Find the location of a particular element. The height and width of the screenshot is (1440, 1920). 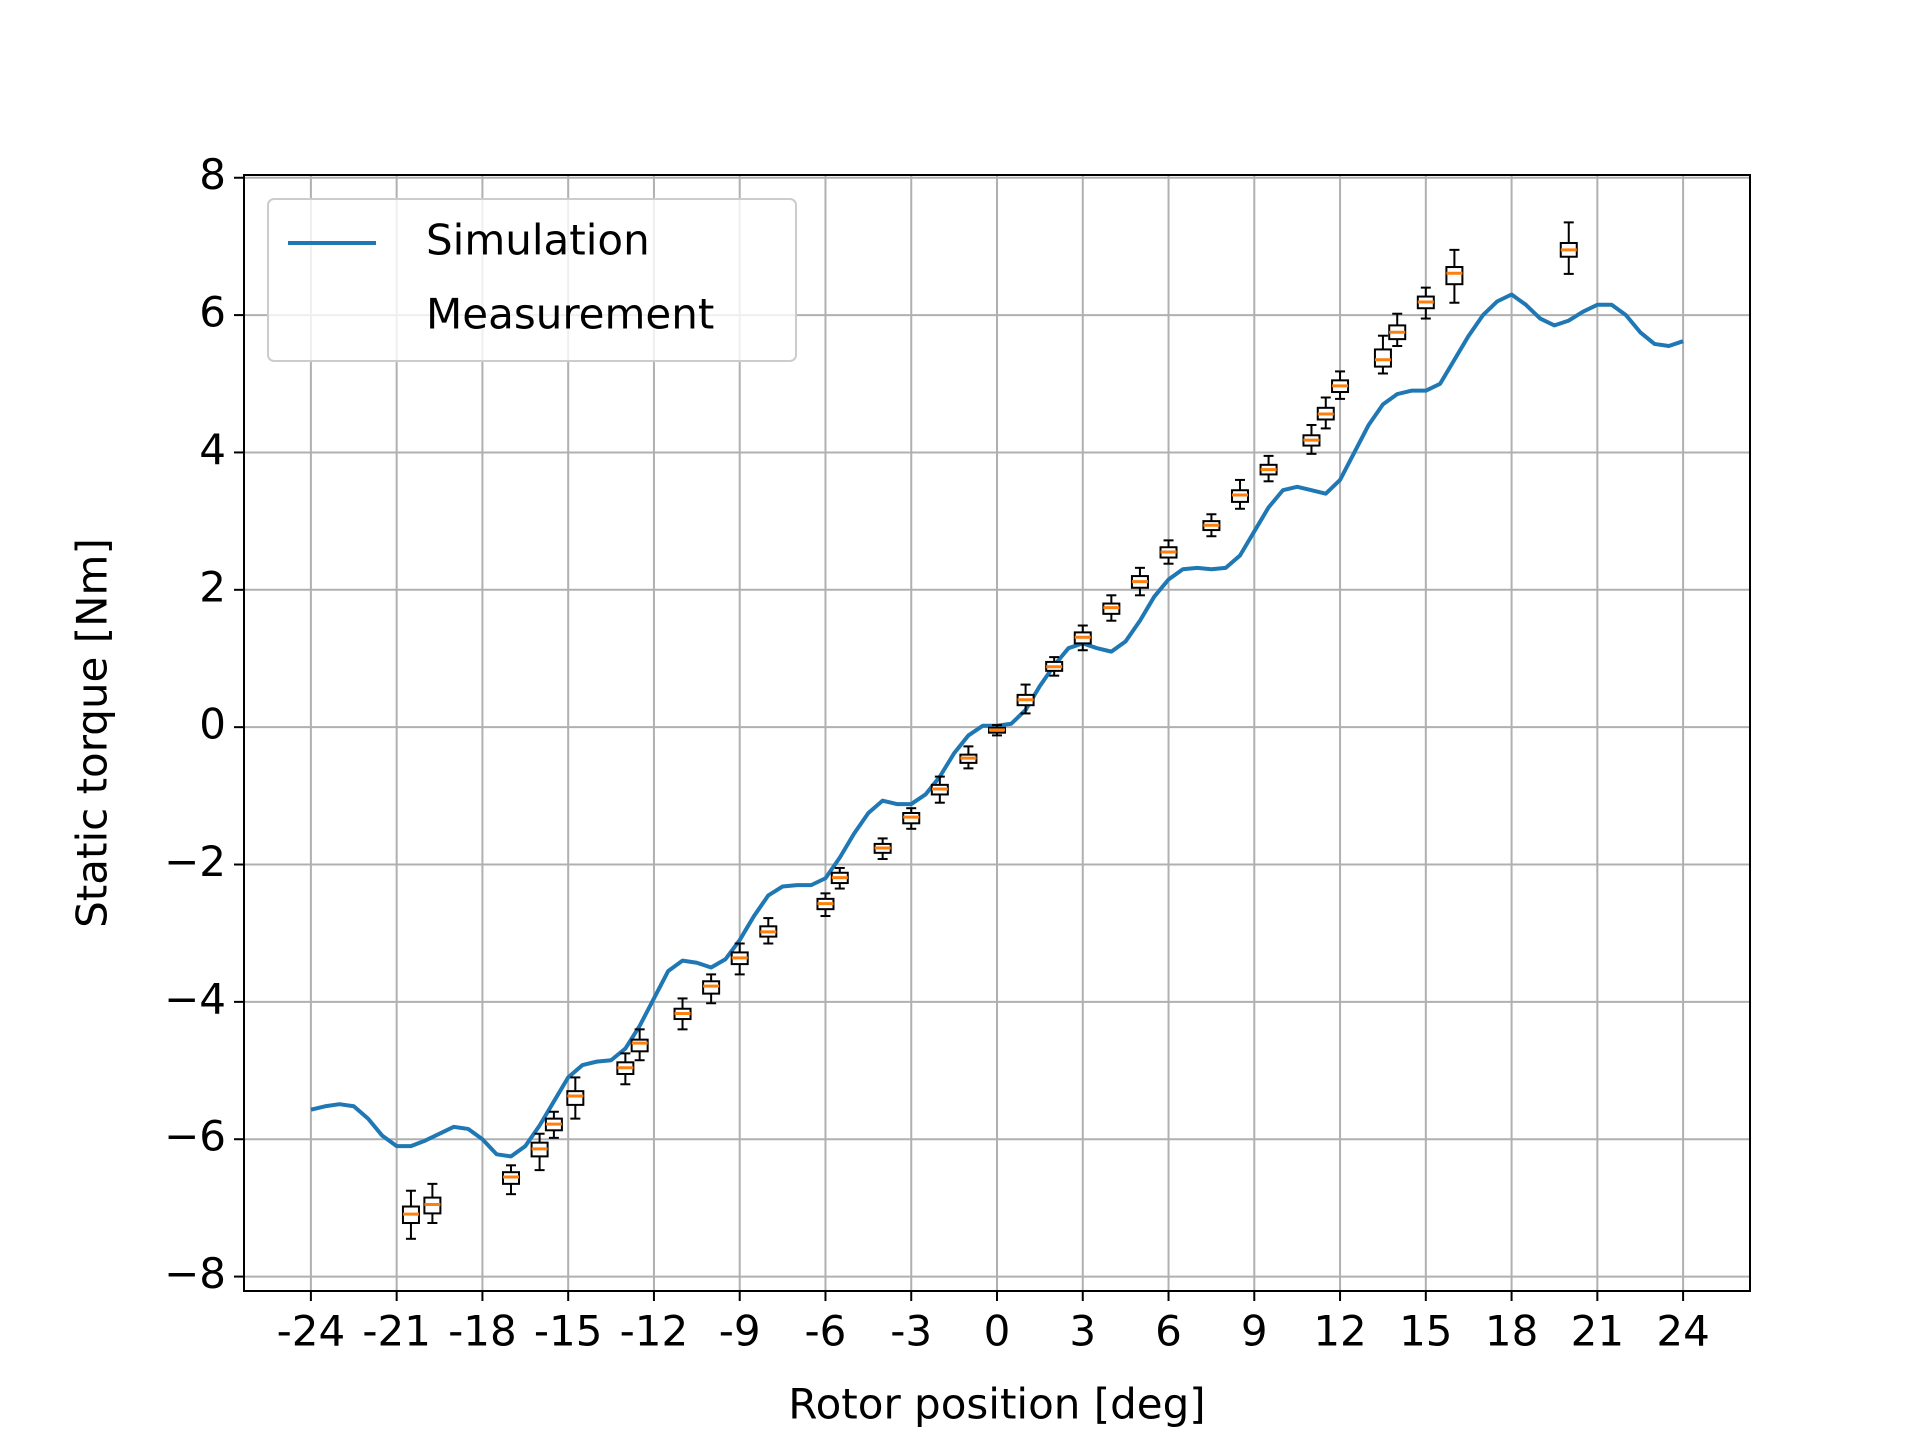

x-tick-label: 18 is located at coordinates (1511, 1331).